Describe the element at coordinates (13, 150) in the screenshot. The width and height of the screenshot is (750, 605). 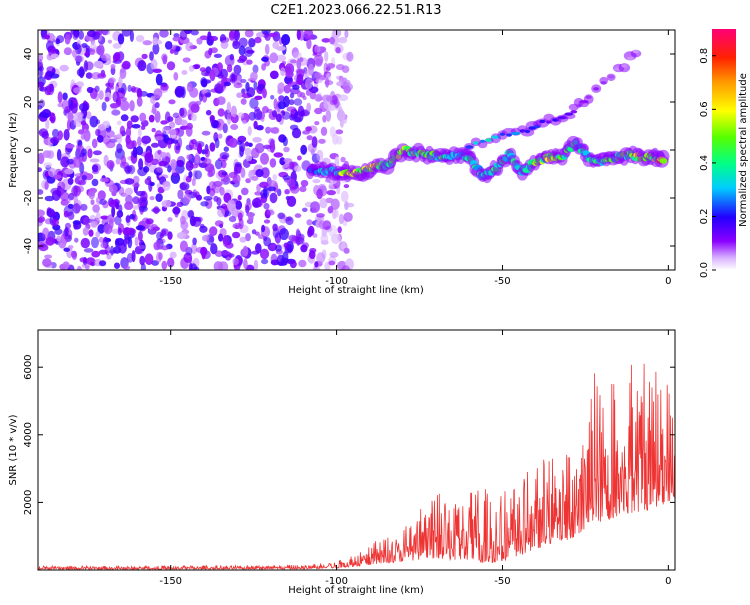
I see `spectrogram-y-axis-label: Frequency (Hz)` at that location.